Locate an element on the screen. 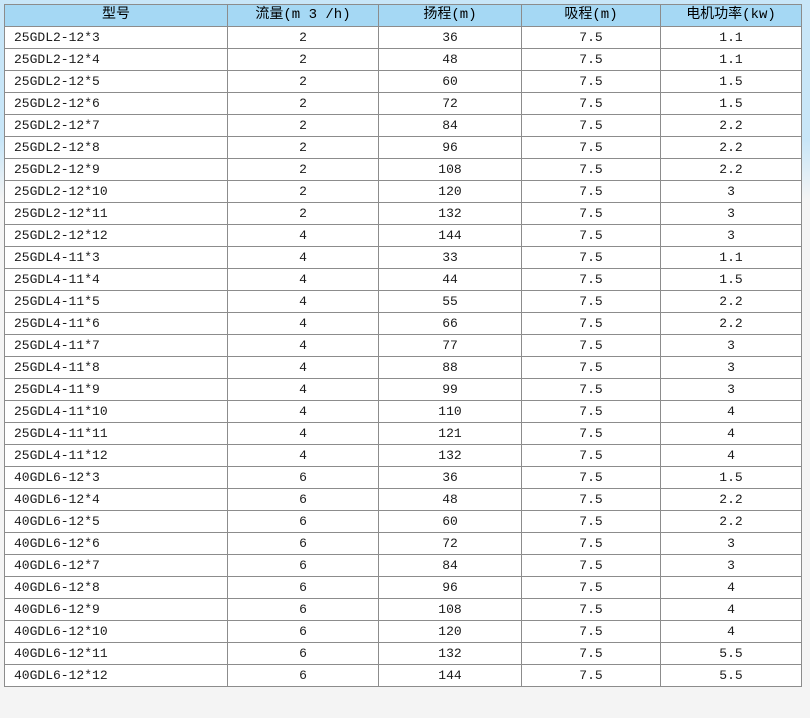 This screenshot has width=810, height=718. table-row: 25GDL2-12*12 4 144 7.5 3 is located at coordinates (403, 235).